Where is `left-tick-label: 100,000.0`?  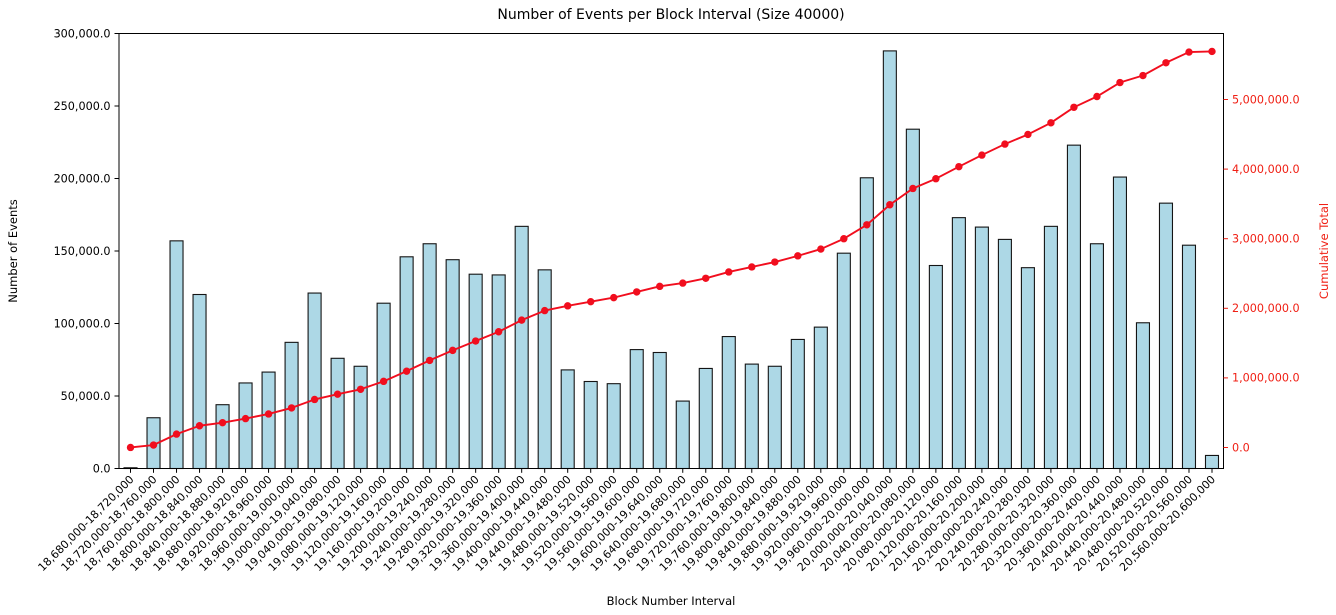 left-tick-label: 100,000.0 is located at coordinates (82, 323).